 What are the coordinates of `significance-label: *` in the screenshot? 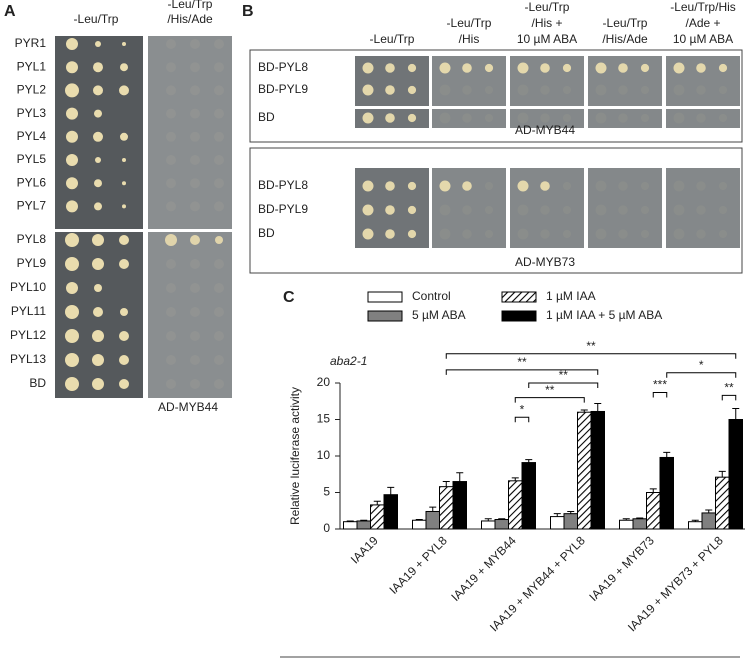 It's located at (522, 409).